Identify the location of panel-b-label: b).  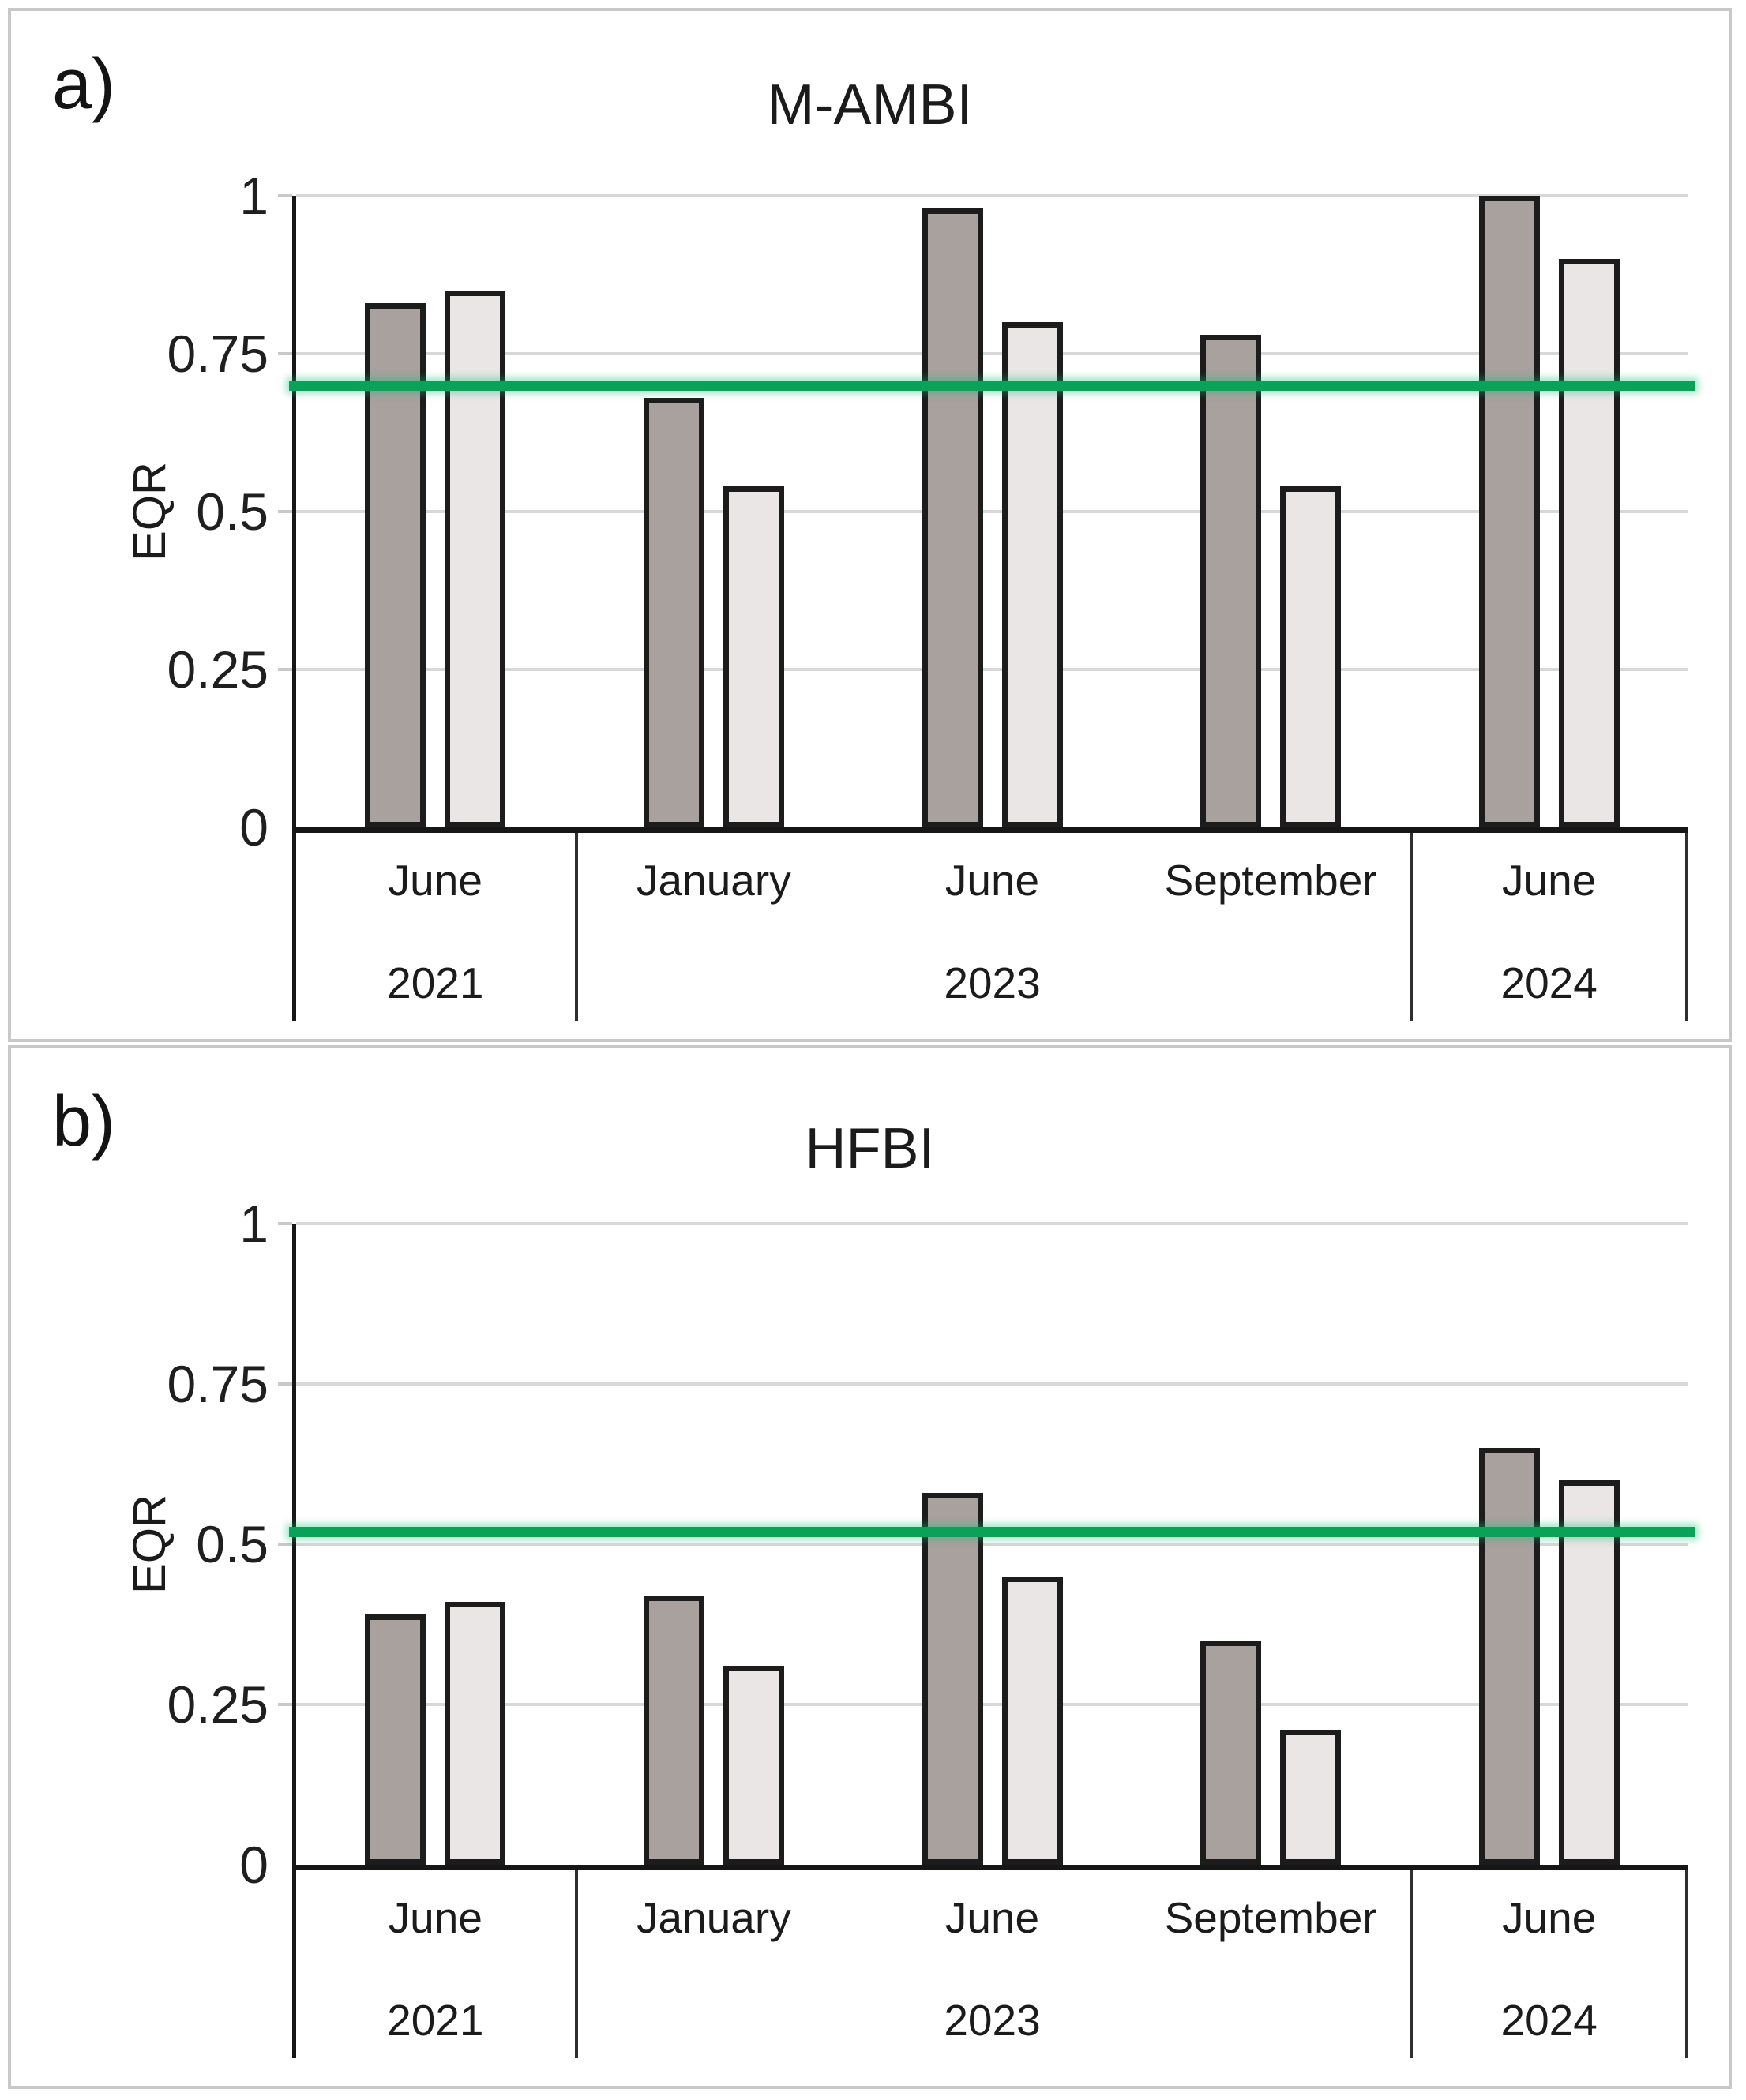
(84, 1121).